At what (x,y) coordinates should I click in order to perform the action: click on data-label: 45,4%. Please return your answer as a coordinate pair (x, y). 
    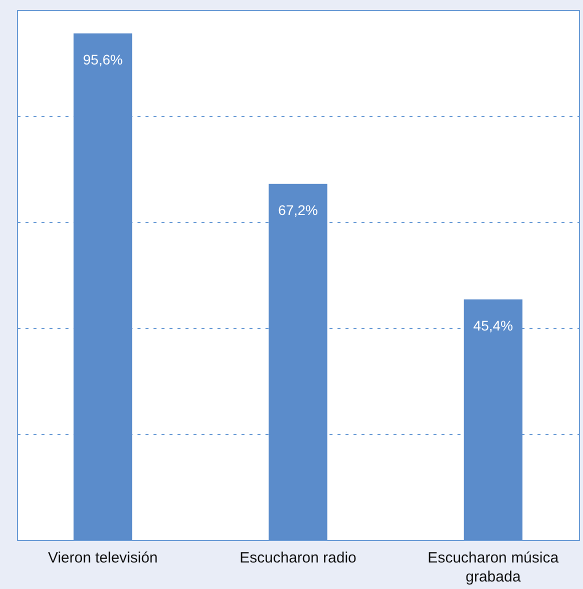
    Looking at the image, I should click on (493, 325).